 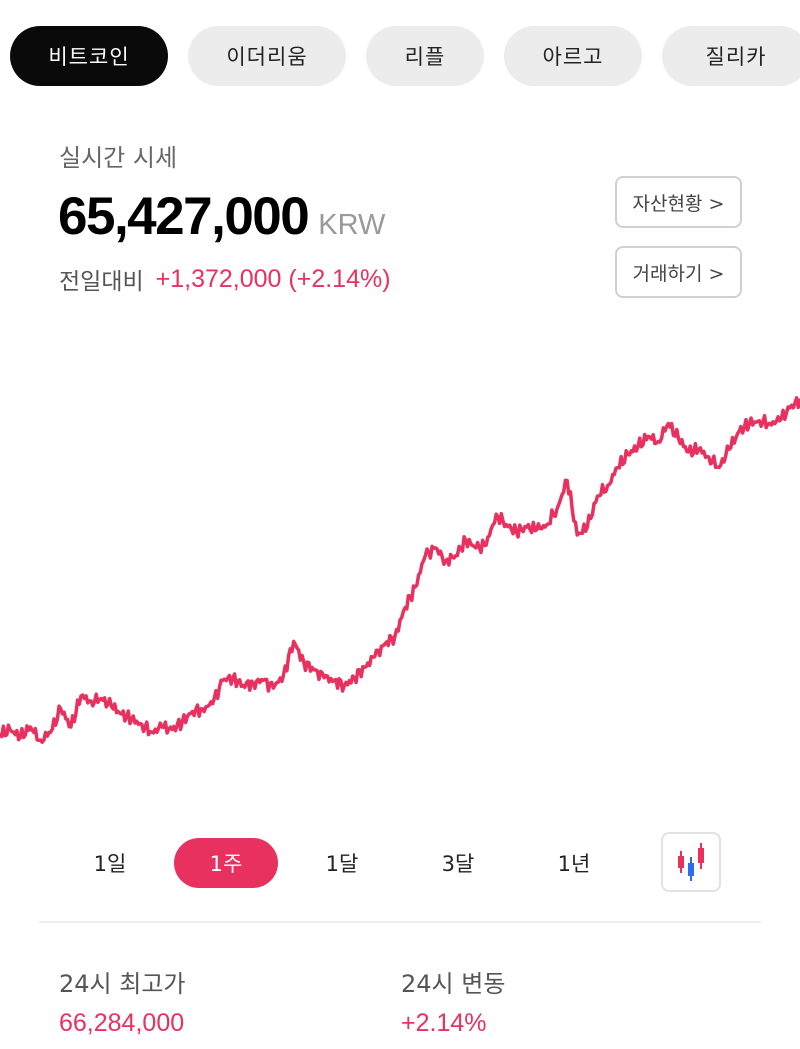 I want to click on period-1-month: 1달, so click(x=342, y=864).